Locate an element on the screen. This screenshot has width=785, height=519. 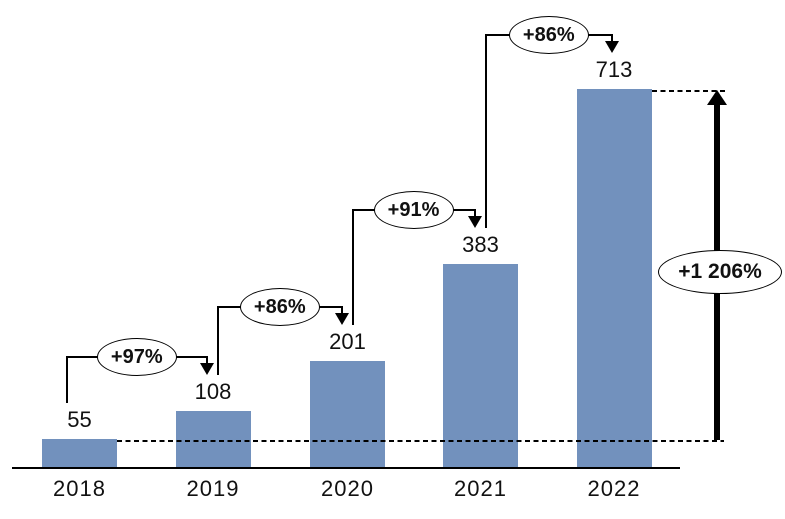
growth-percentage-ellipse: +91% is located at coordinates (413, 210).